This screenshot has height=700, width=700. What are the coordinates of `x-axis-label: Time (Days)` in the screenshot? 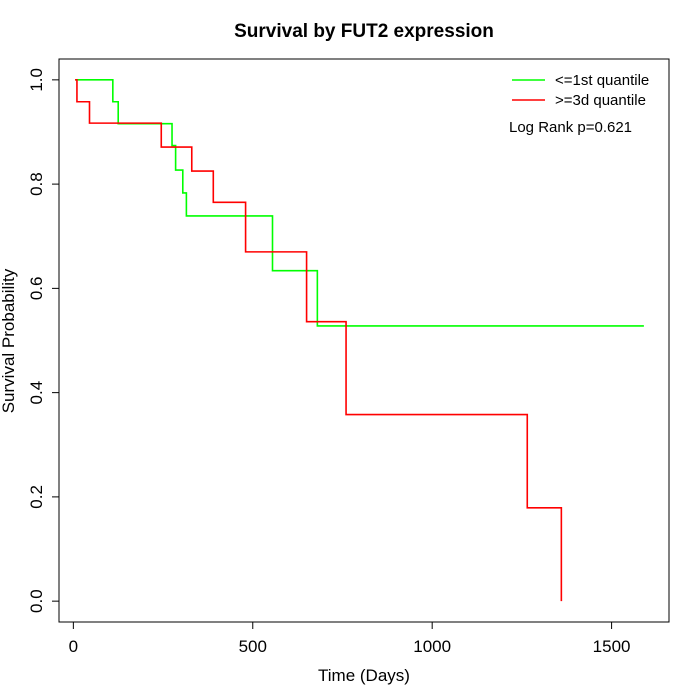 It's located at (364, 675).